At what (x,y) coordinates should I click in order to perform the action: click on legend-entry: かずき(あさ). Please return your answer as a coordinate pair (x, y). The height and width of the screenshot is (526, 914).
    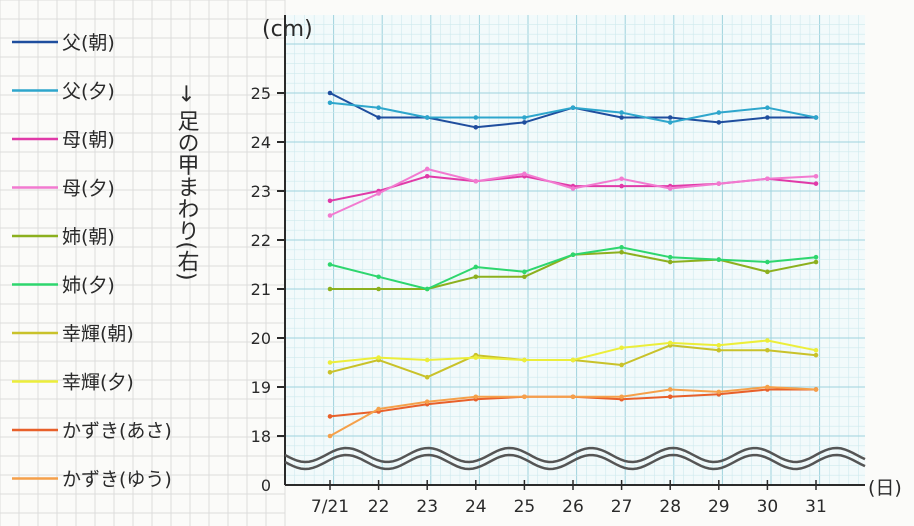
    Looking at the image, I should click on (117, 431).